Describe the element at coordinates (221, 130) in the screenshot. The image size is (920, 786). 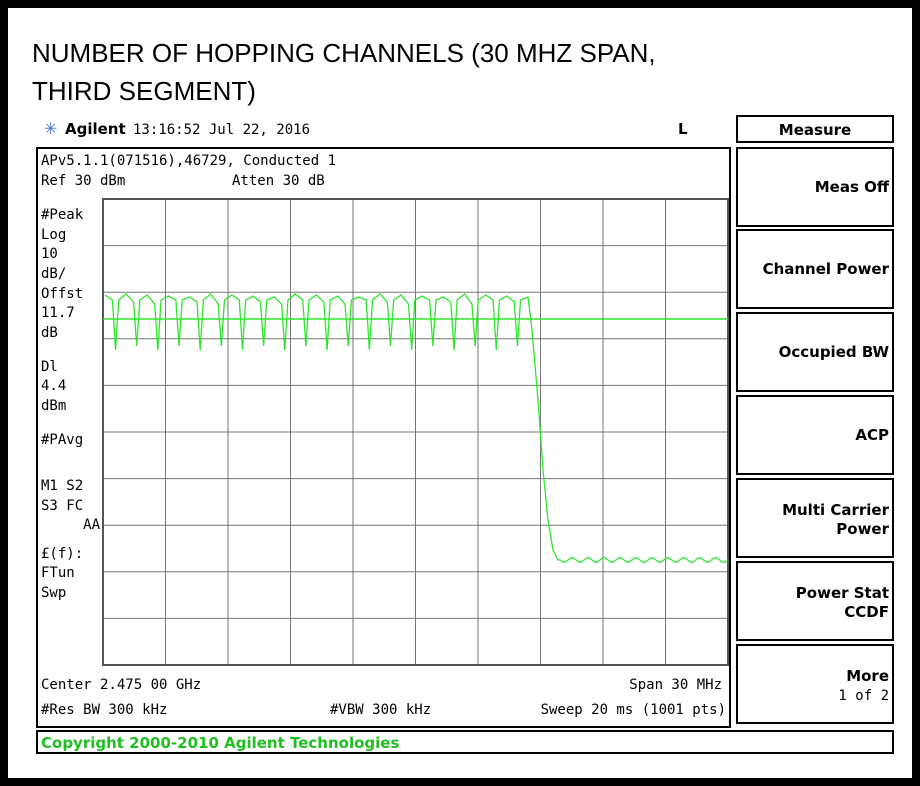
I see `time: 13:16:52 Jul 22, 2016` at that location.